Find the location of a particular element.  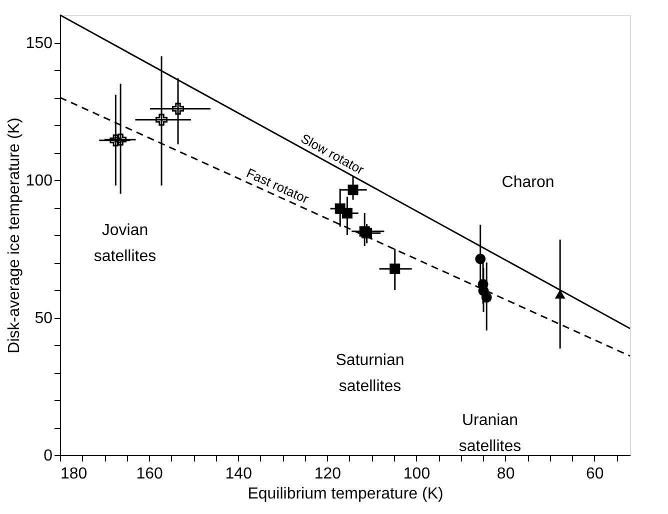

x-tick-label: 60 is located at coordinates (595, 474).